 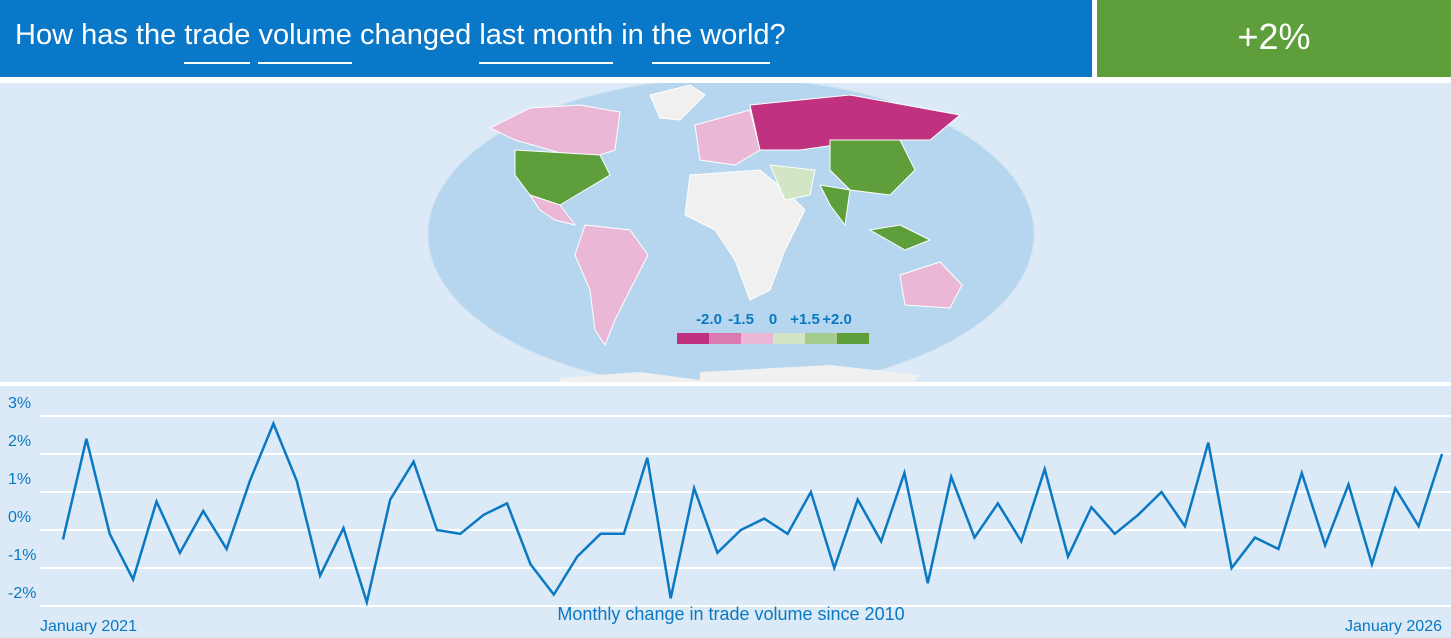 What do you see at coordinates (416, 35) in the screenshot?
I see `question-text: changed` at bounding box center [416, 35].